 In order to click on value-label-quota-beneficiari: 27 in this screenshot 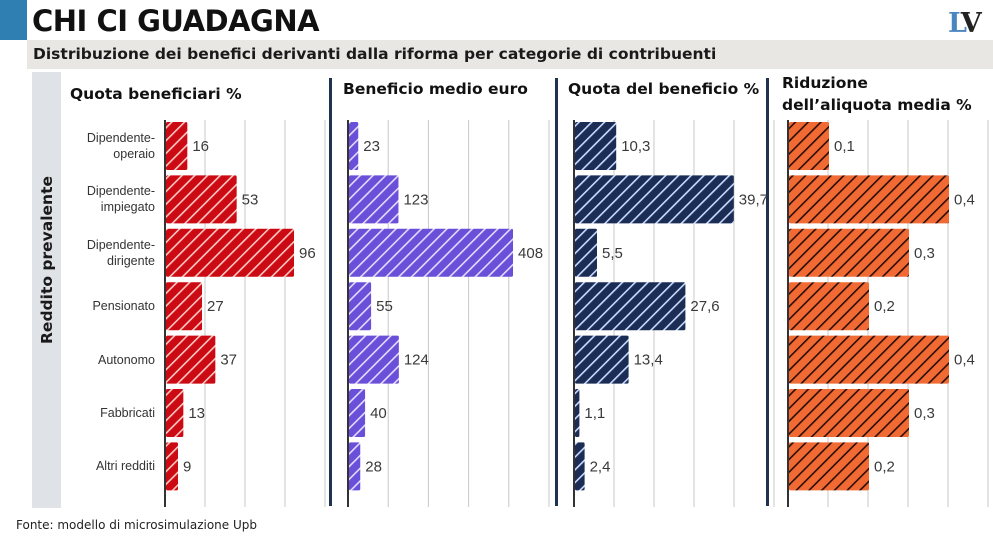, I will do `click(215, 306)`.